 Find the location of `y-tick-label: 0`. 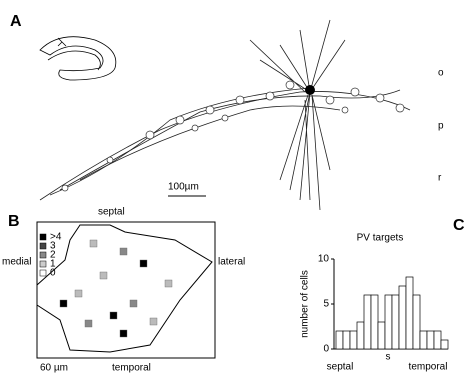

y-tick-label: 0 is located at coordinates (326, 349).